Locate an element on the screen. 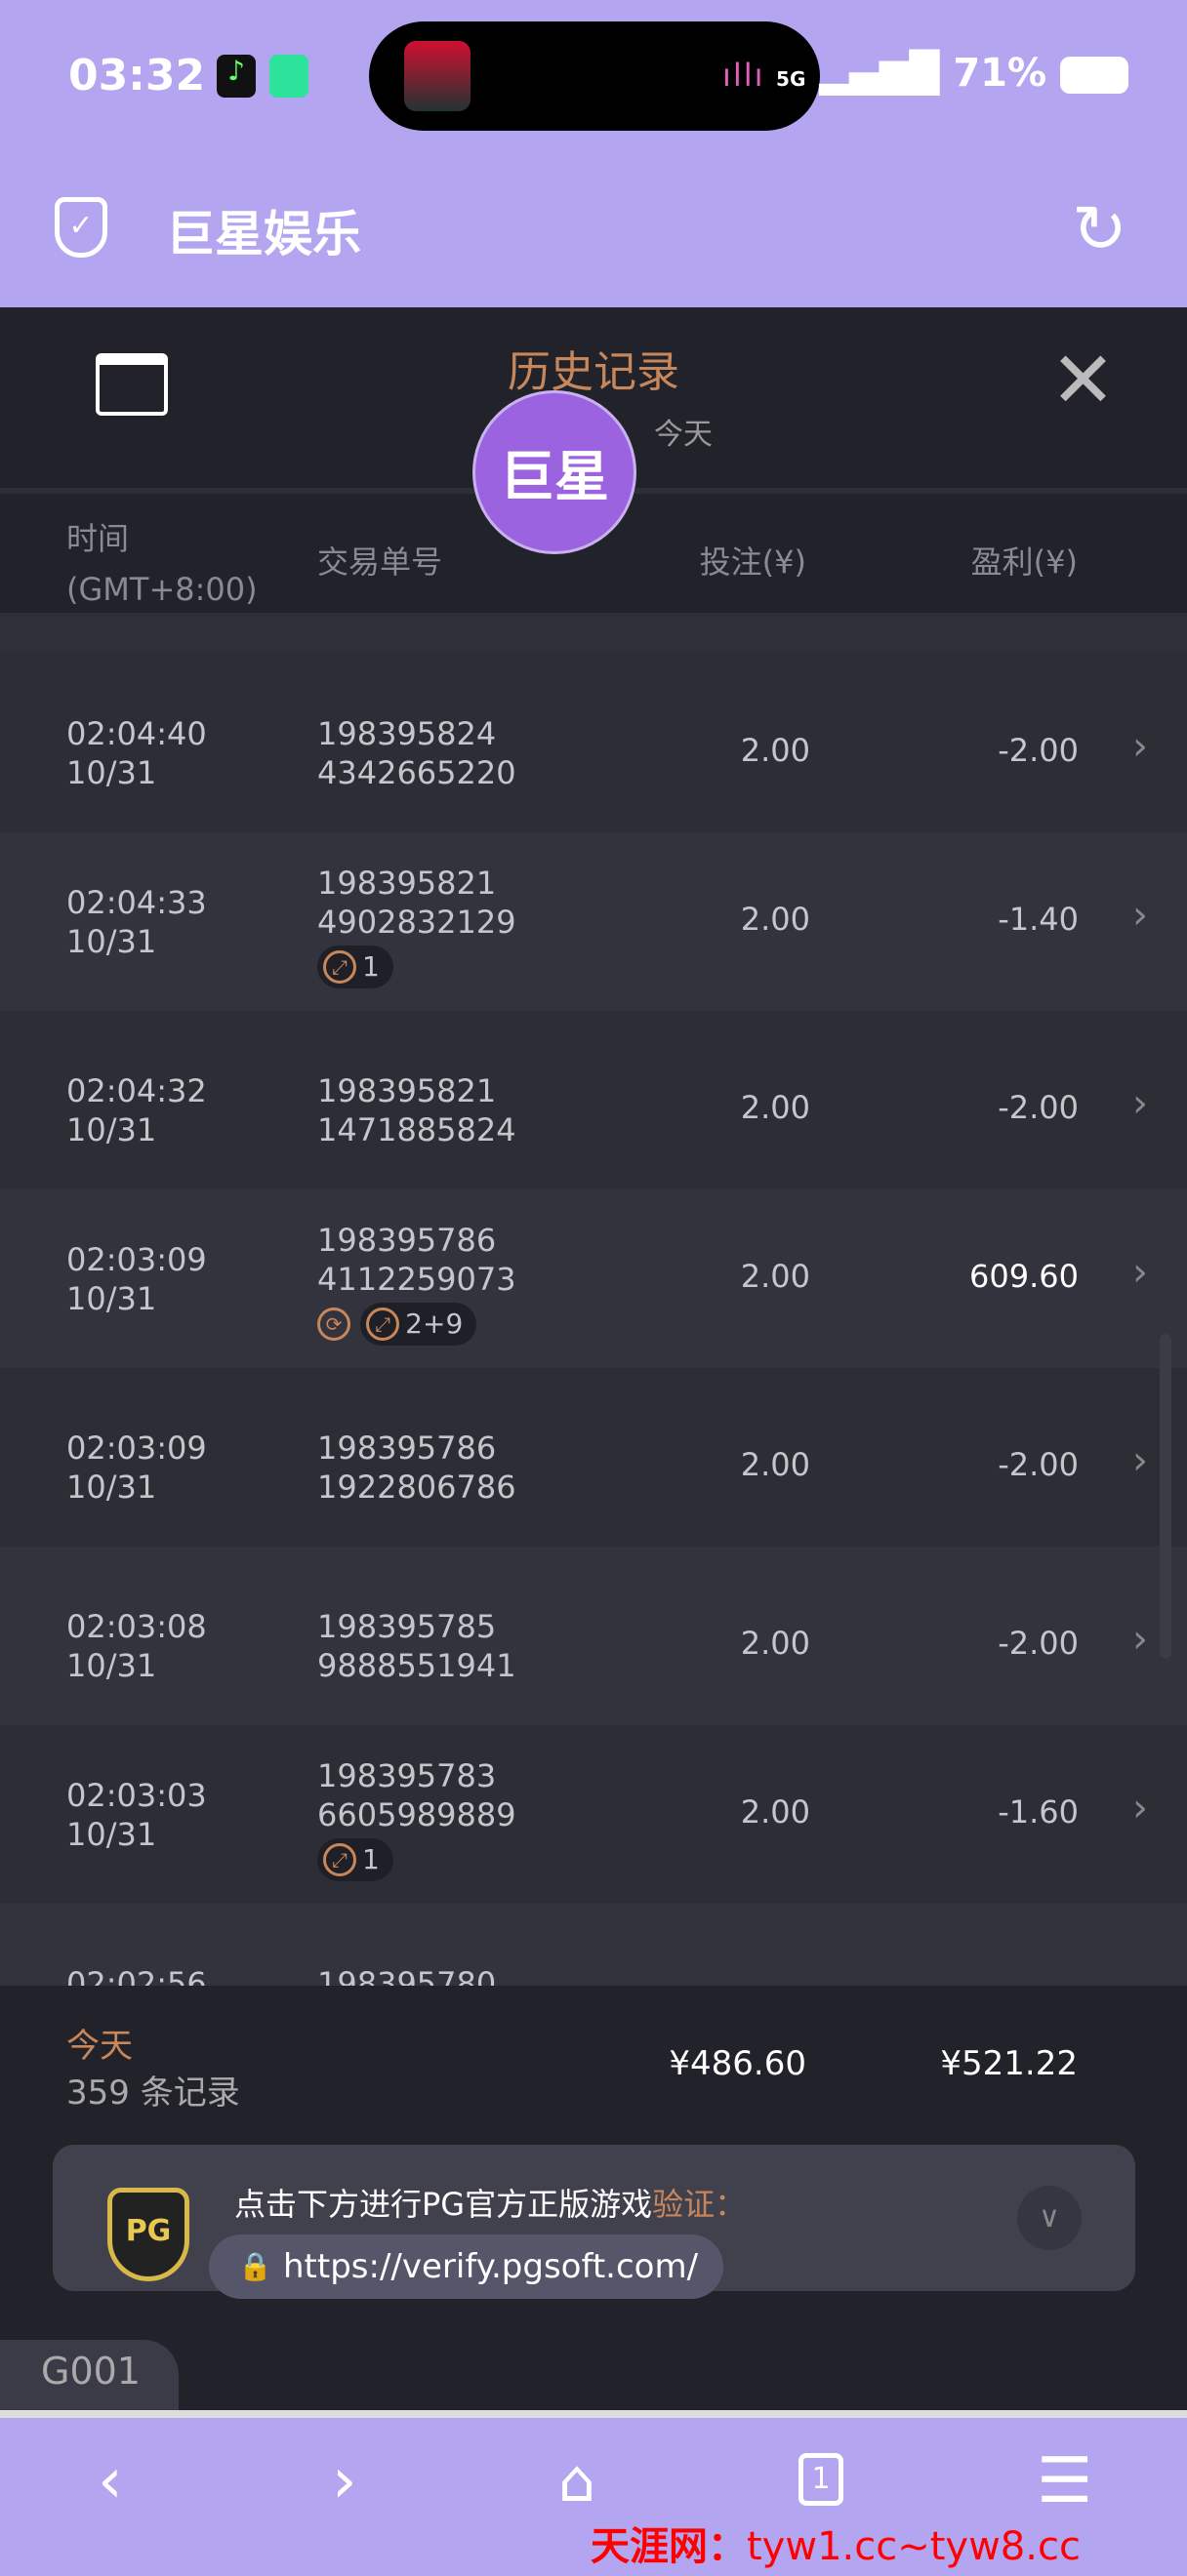 The height and width of the screenshot is (2576, 1187). col-profit: 盈利(¥) is located at coordinates (1024, 562).